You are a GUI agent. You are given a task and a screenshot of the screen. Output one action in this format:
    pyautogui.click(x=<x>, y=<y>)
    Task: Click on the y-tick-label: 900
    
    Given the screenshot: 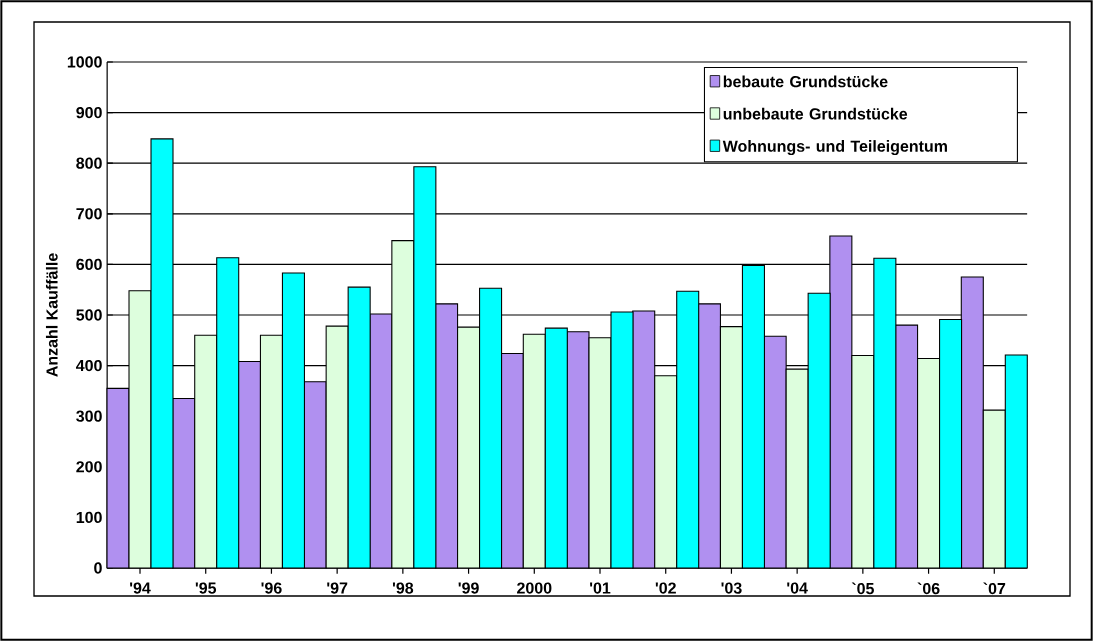 What is the action you would take?
    pyautogui.click(x=89, y=112)
    